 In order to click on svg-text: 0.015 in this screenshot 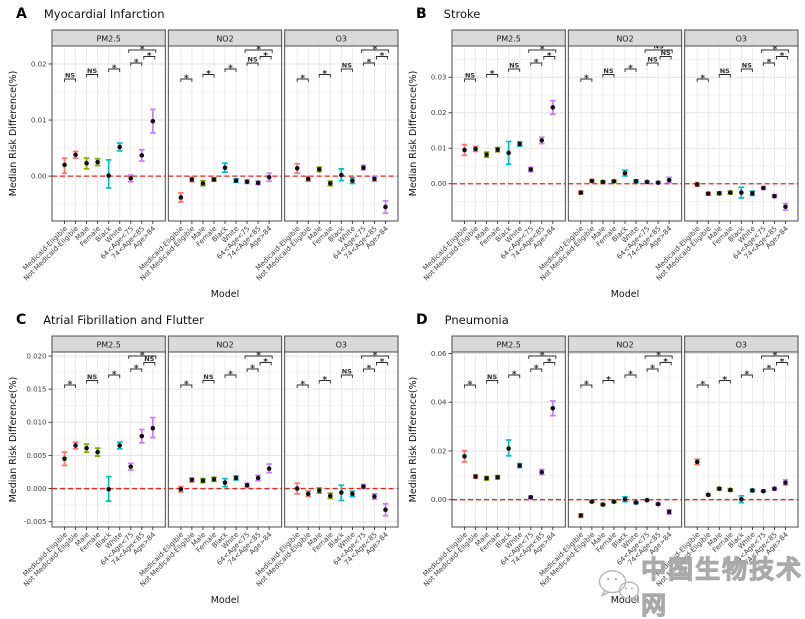, I will do `click(36, 390)`.